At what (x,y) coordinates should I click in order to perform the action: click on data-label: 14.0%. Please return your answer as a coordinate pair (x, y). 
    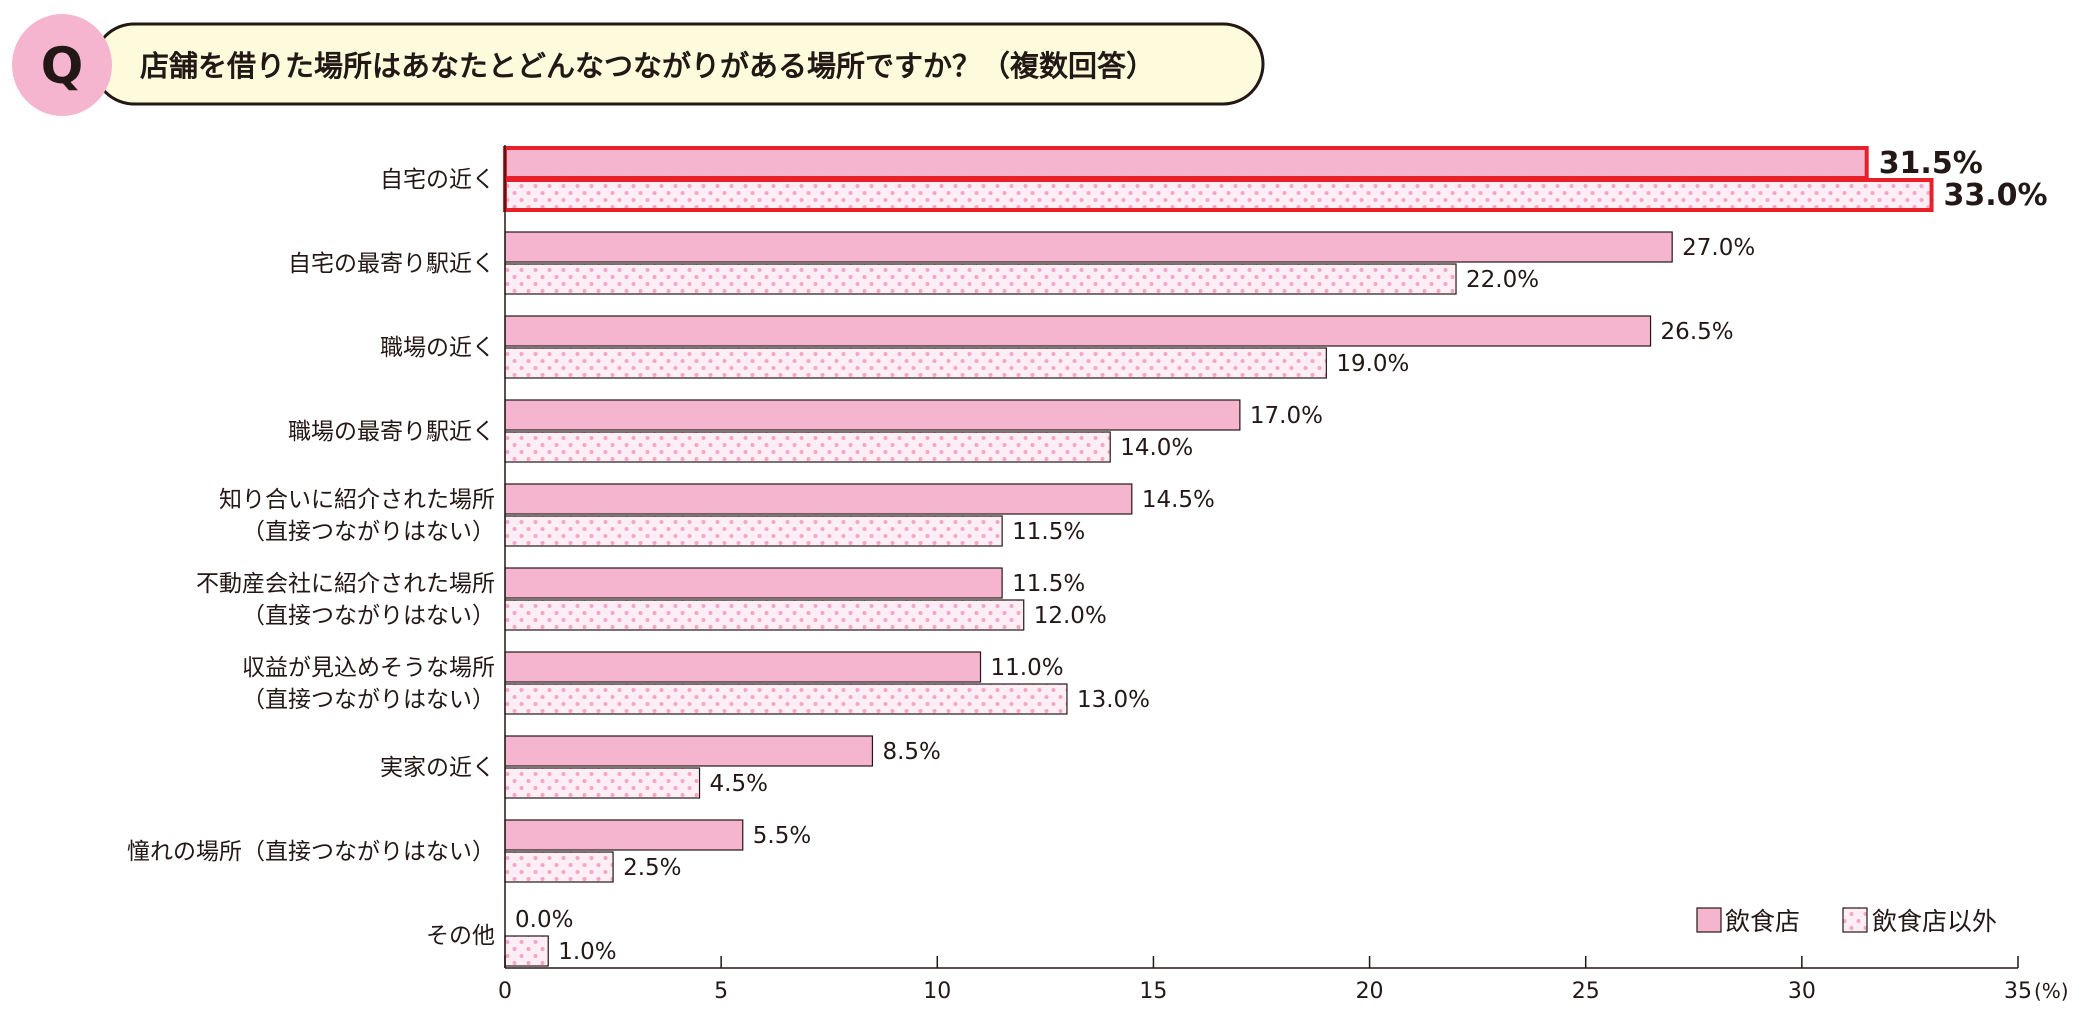
    Looking at the image, I should click on (1156, 448).